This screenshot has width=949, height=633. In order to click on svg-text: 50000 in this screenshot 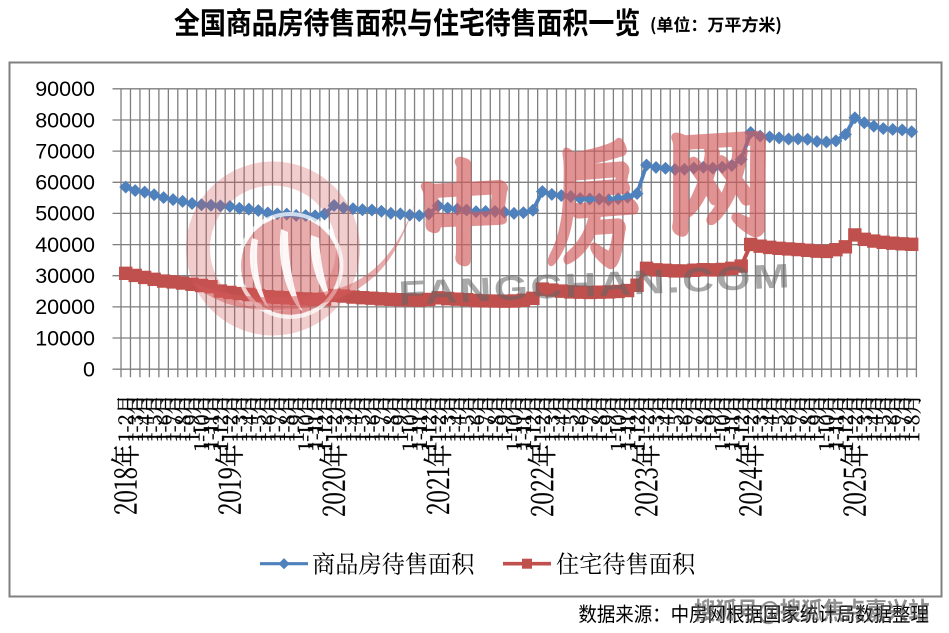, I will do `click(65, 214)`.